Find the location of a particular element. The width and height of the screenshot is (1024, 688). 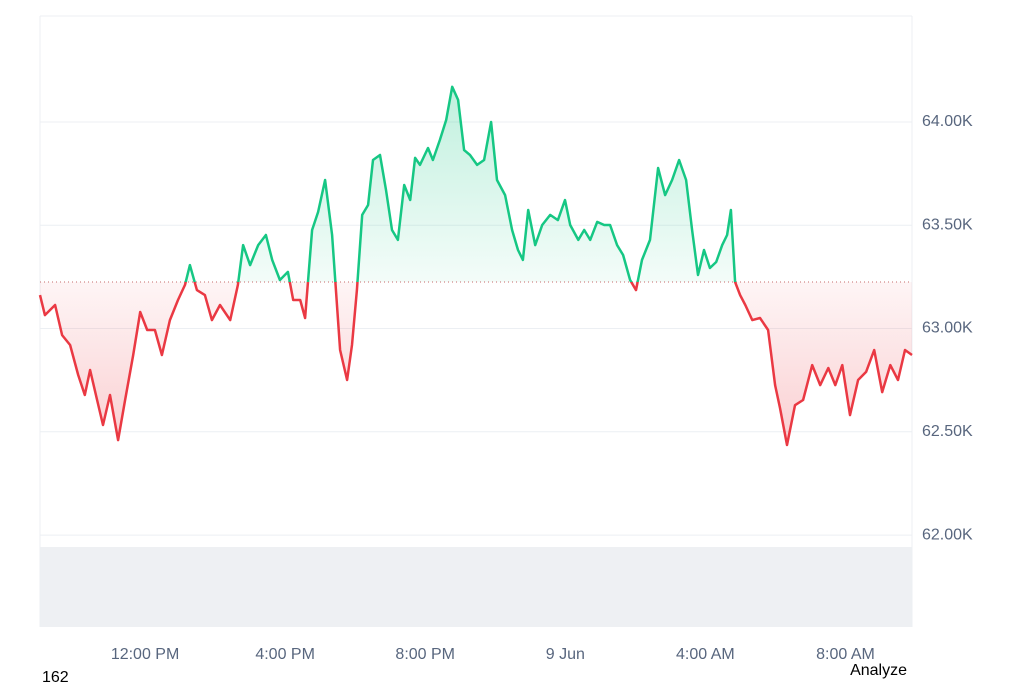

x-tick-label: 9 Jun is located at coordinates (565, 654).